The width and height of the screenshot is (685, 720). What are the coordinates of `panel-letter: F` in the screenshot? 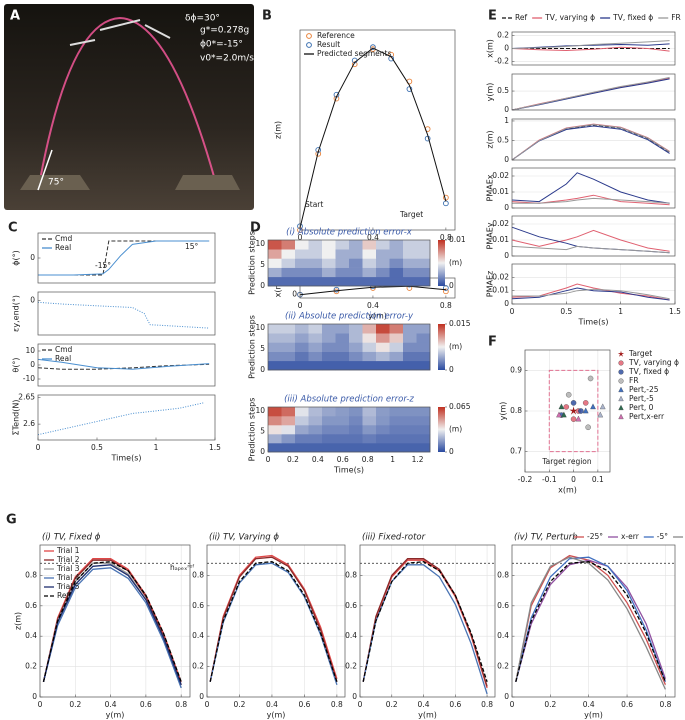 It's located at (492, 342).